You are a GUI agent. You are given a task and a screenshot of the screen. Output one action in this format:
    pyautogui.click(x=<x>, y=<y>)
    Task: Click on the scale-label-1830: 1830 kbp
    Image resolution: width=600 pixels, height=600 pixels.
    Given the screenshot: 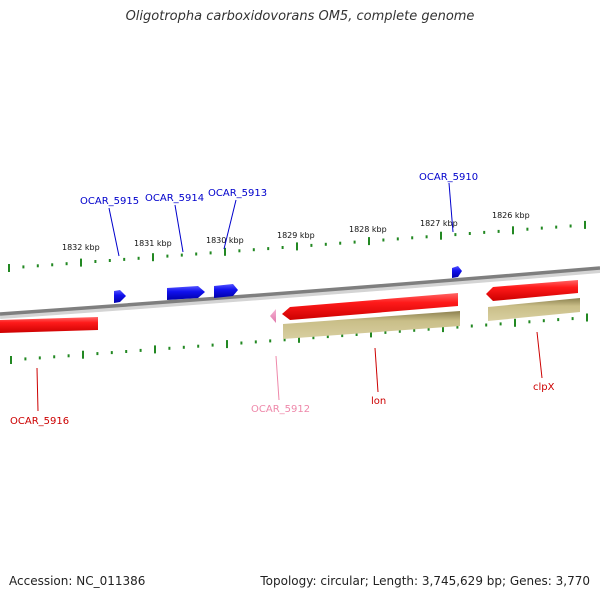 What is the action you would take?
    pyautogui.click(x=225, y=240)
    